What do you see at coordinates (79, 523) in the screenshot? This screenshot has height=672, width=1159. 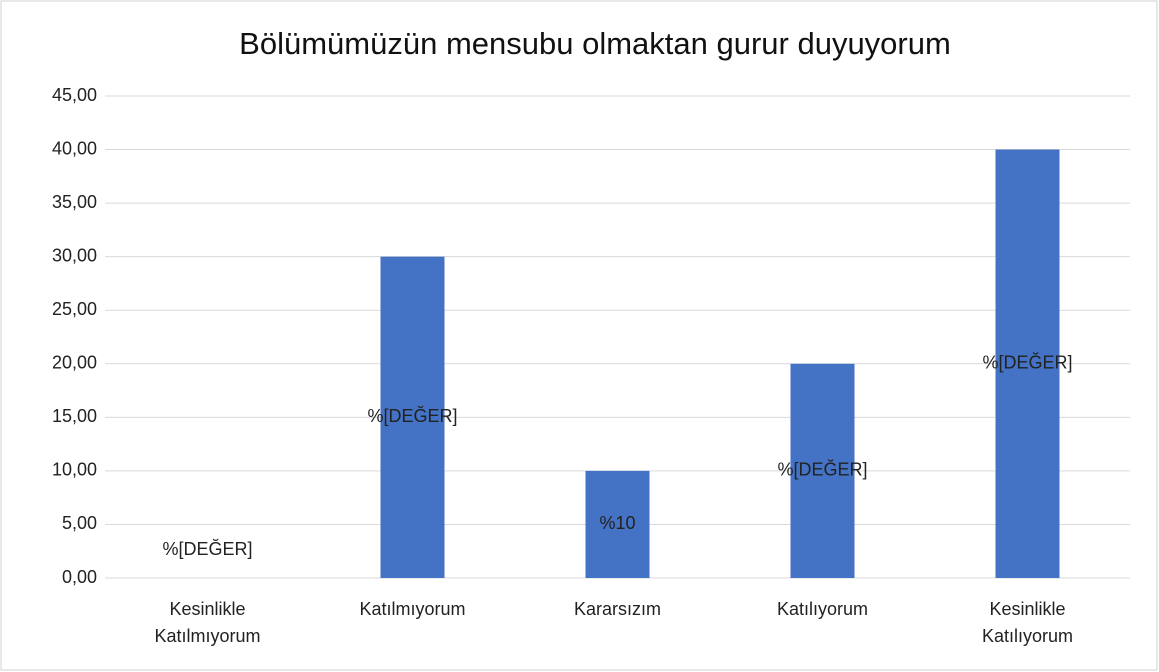 I see `y-tick-label: 5,00` at bounding box center [79, 523].